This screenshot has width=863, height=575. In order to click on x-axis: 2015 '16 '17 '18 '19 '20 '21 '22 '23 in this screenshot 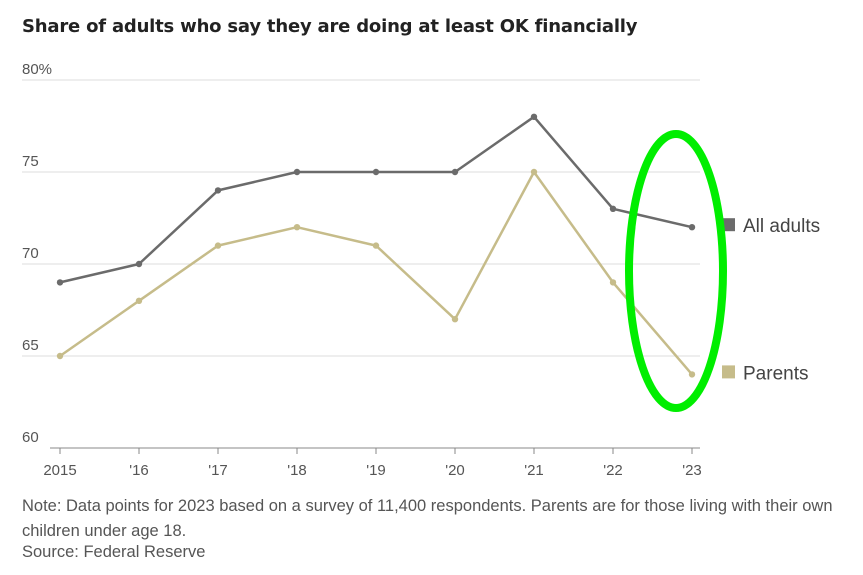, I will do `click(372, 463)`.